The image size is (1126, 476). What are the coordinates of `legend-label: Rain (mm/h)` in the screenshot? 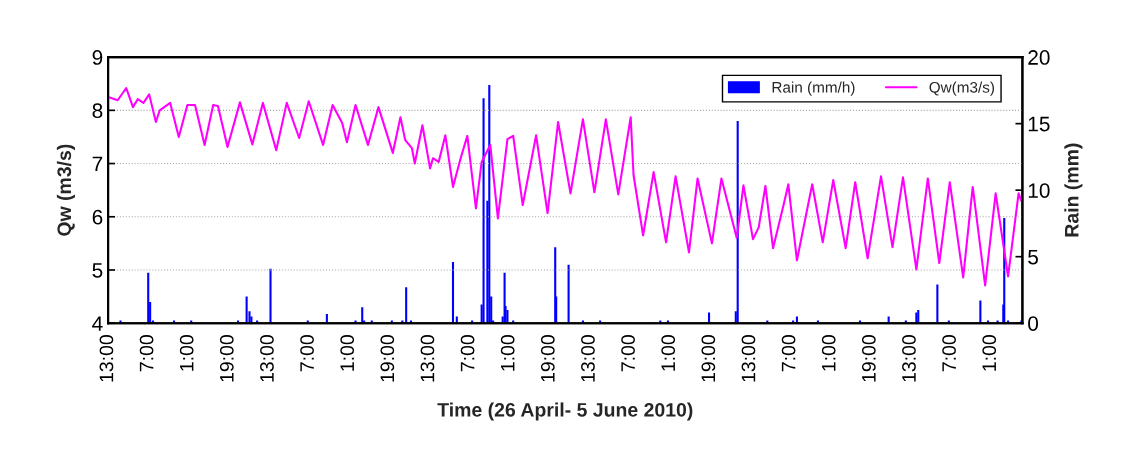 It's located at (813, 88).